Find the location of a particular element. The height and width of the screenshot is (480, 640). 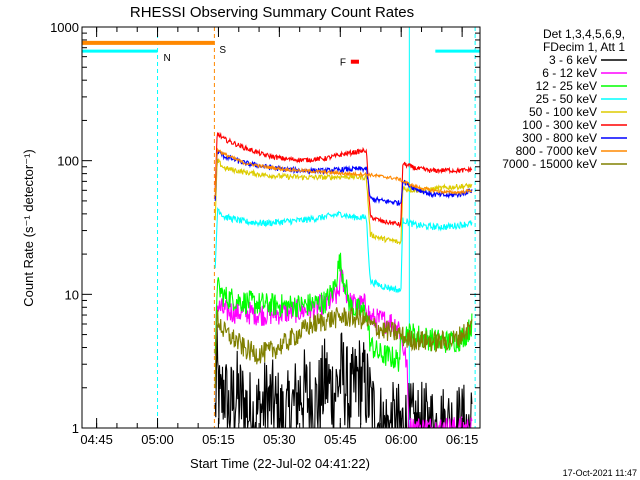

y-tick-label: 100 is located at coordinates (68, 161).